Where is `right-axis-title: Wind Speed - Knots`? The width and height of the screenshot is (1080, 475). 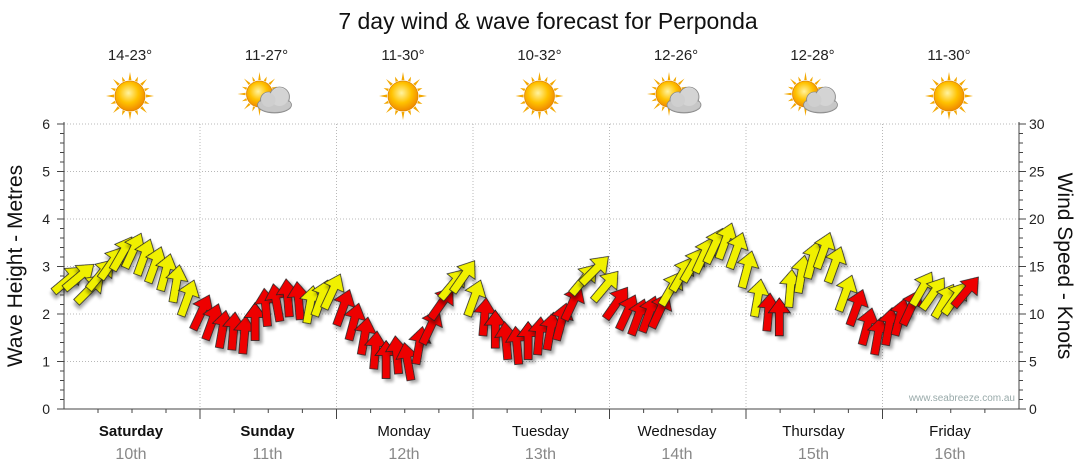
right-axis-title: Wind Speed - Knots is located at coordinates (1064, 266).